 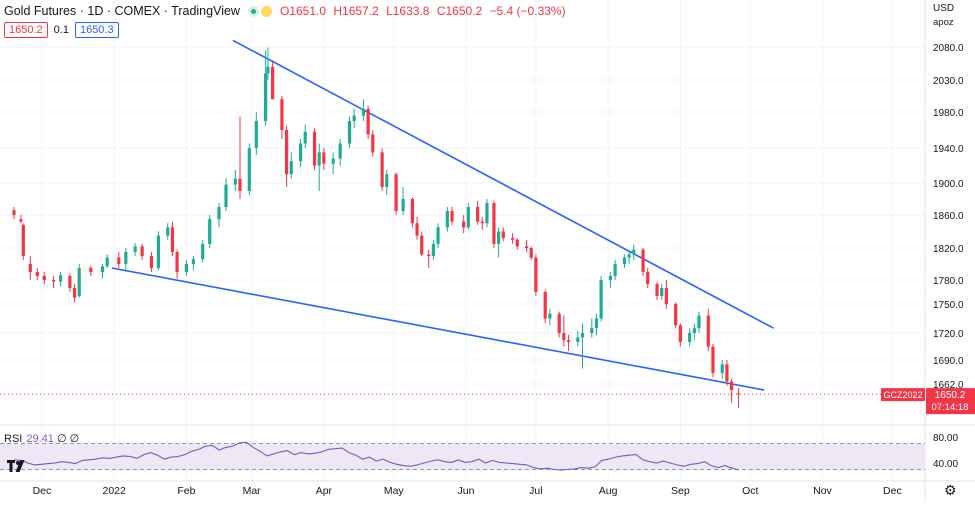 What do you see at coordinates (26, 30) in the screenshot?
I see `sell-button: 1650.2` at bounding box center [26, 30].